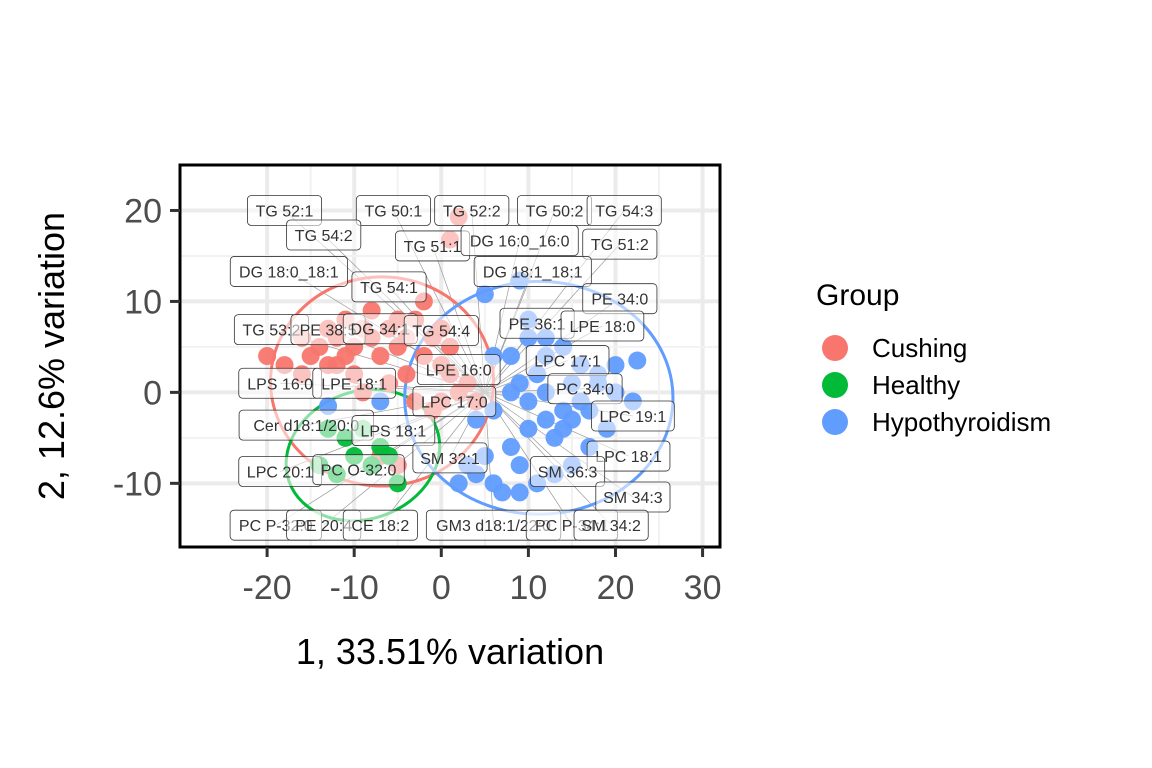 The width and height of the screenshot is (1152, 768). I want to click on loading-label-text: TG 51:2, so click(620, 245).